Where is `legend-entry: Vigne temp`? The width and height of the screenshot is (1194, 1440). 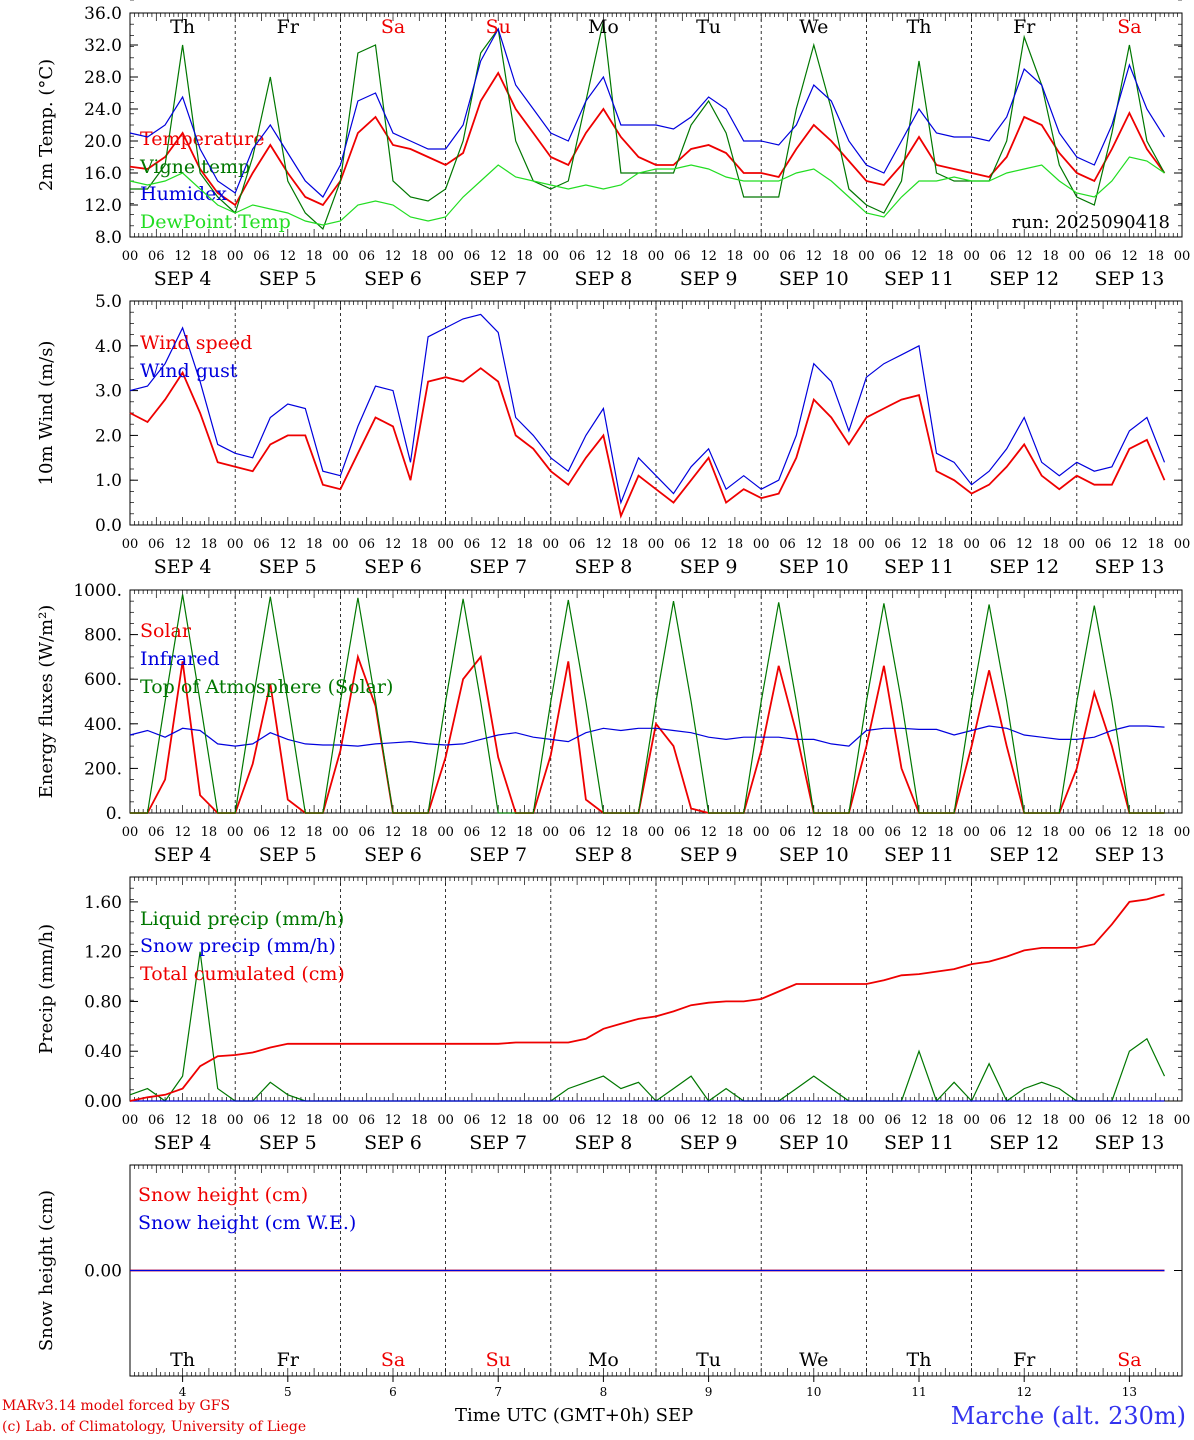 legend-entry: Vigne temp is located at coordinates (194, 167).